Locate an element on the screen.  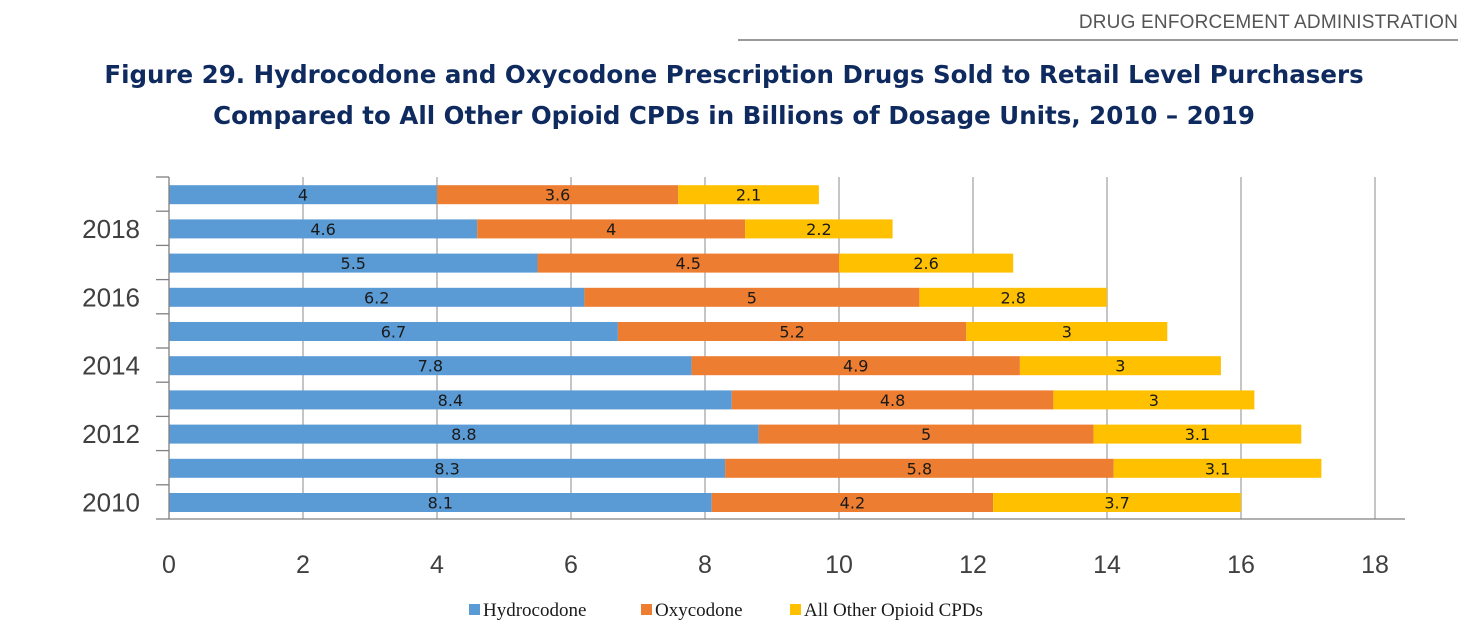
x-tick-label: 8 is located at coordinates (705, 565).